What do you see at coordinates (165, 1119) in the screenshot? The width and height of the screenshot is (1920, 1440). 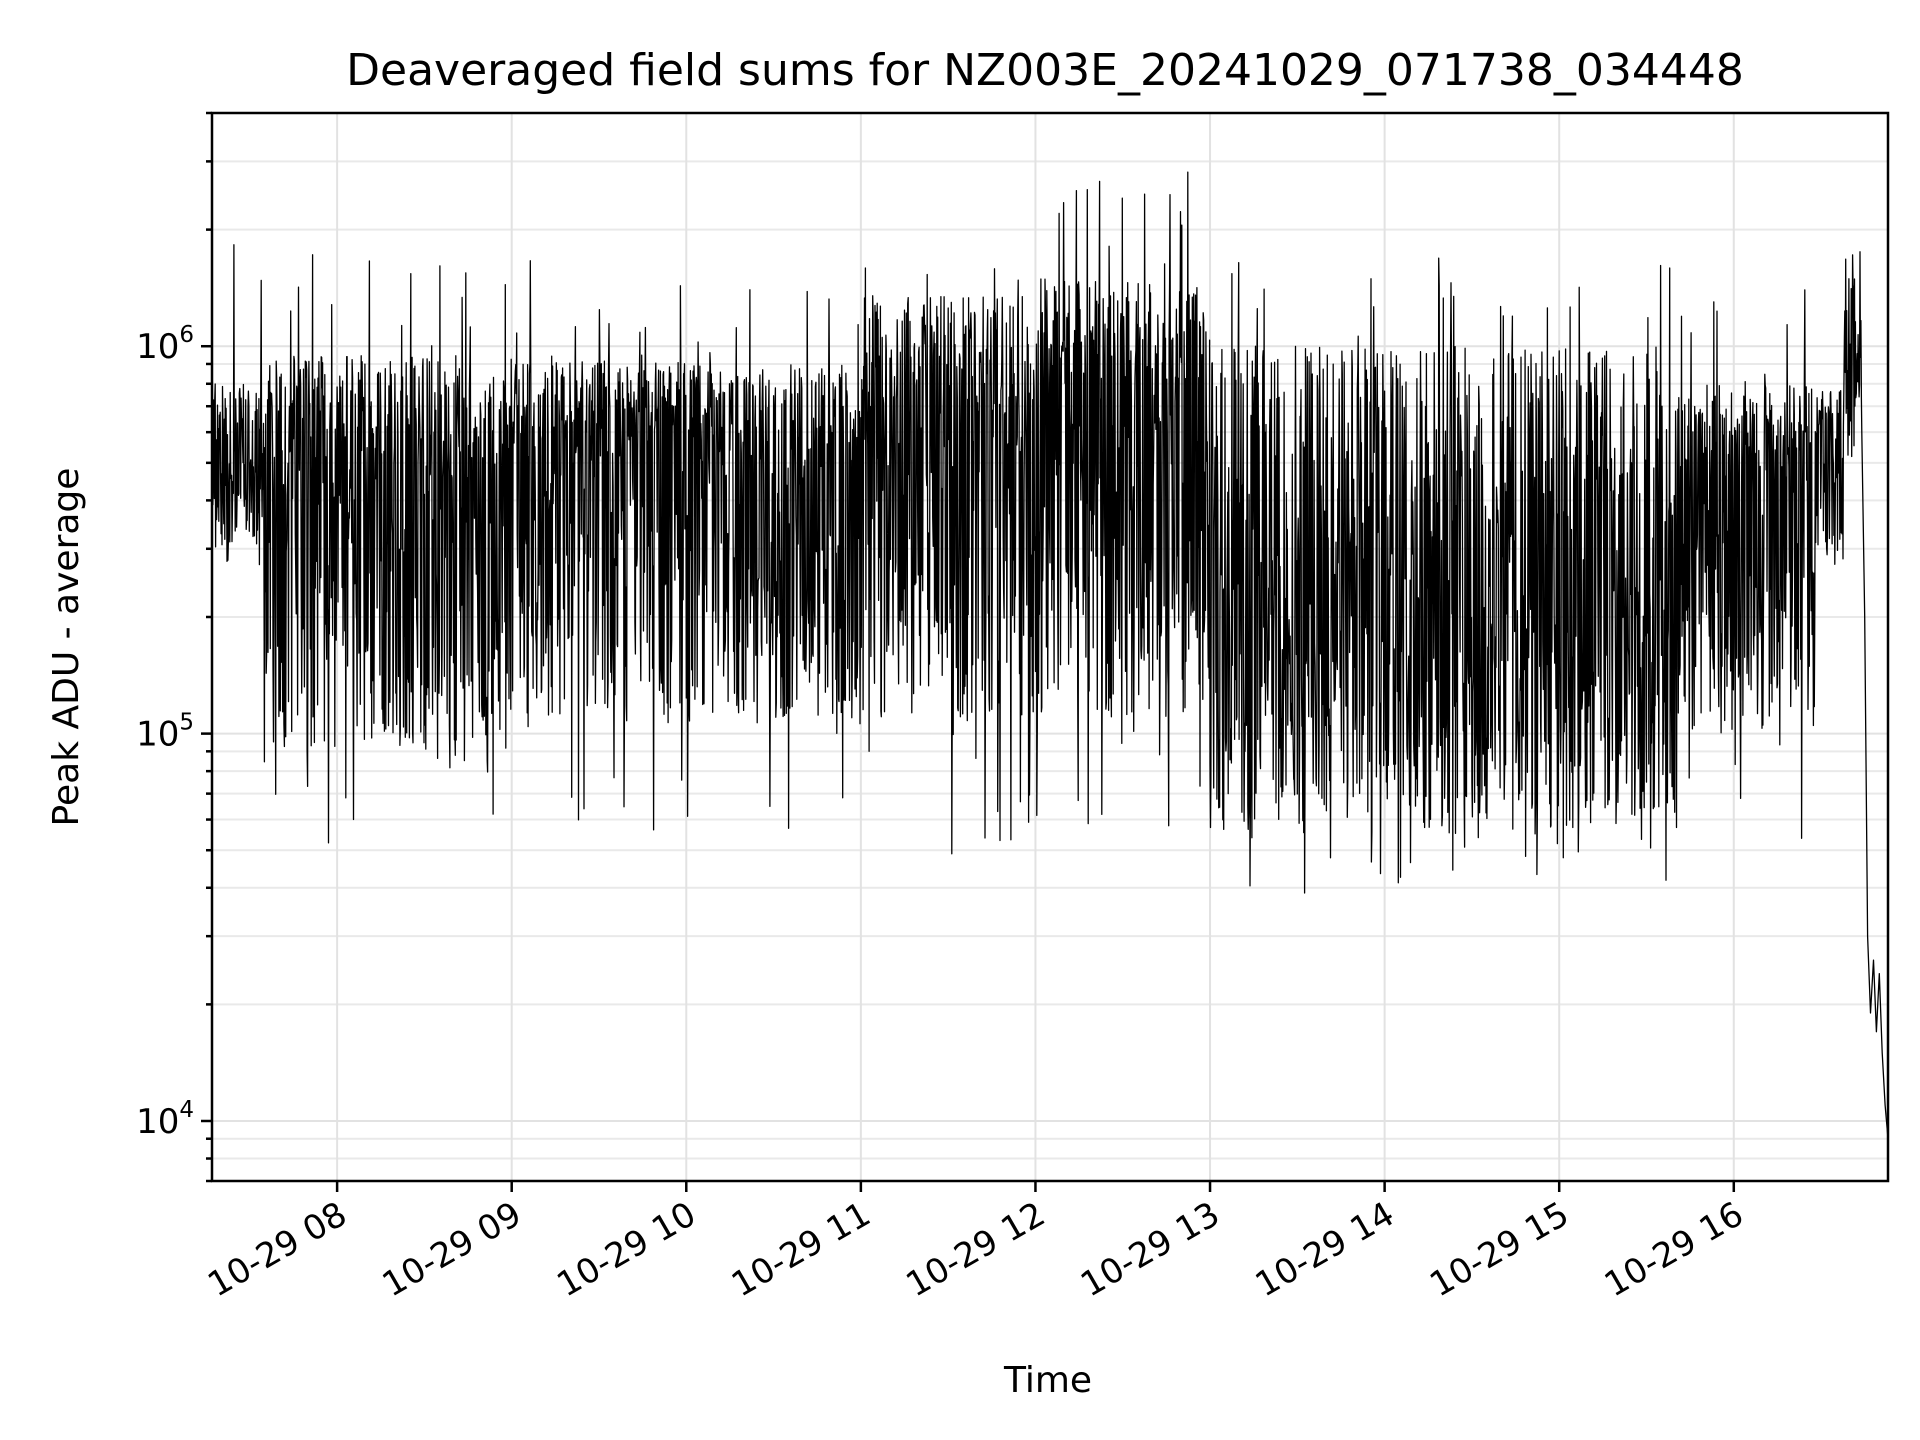 I see `y-tick-label: 10⁴` at bounding box center [165, 1119].